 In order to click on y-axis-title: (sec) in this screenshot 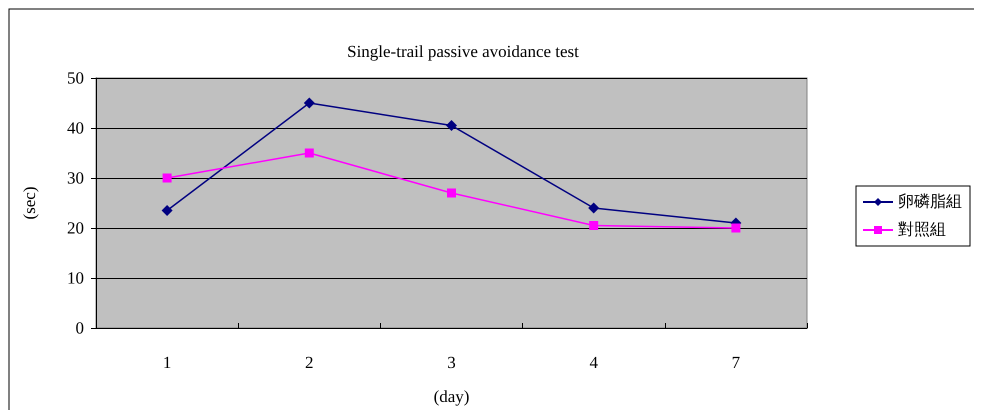, I will do `click(29, 203)`.